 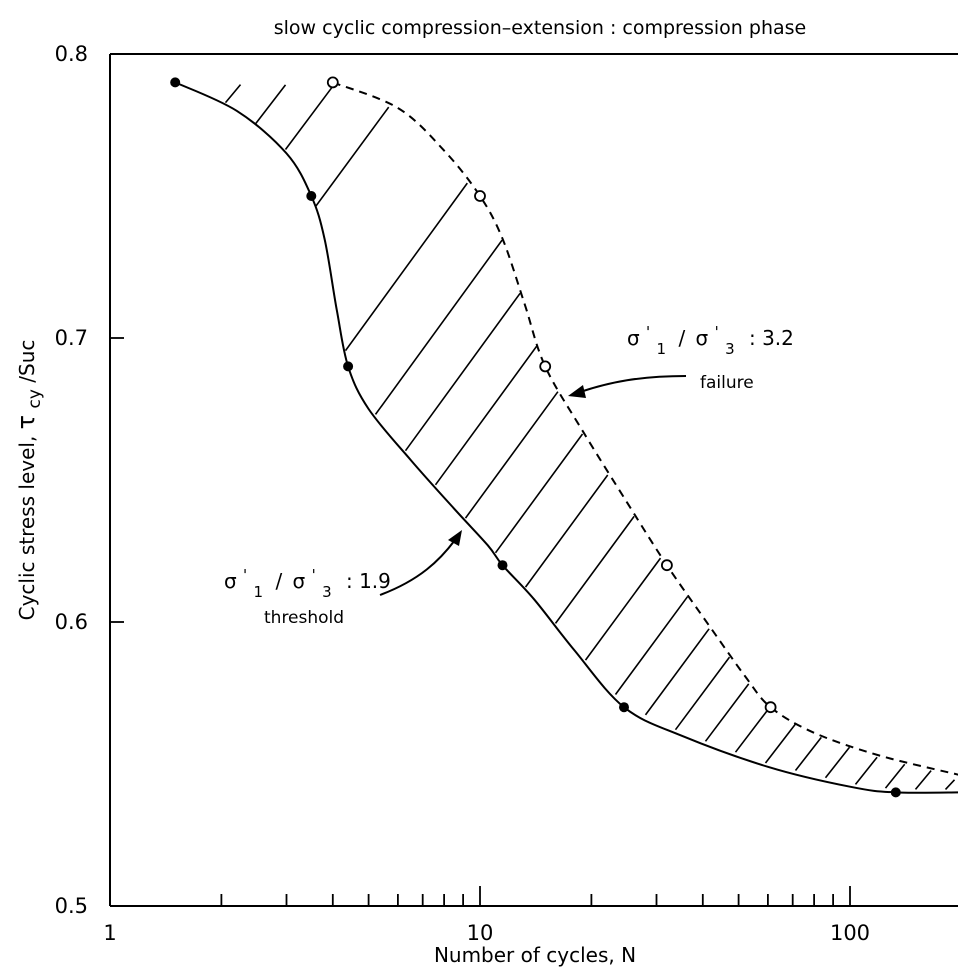 I want to click on annotation-failure: σ ' 1 / σ ' 3 : 3.2 failure, so click(x=681, y=358).